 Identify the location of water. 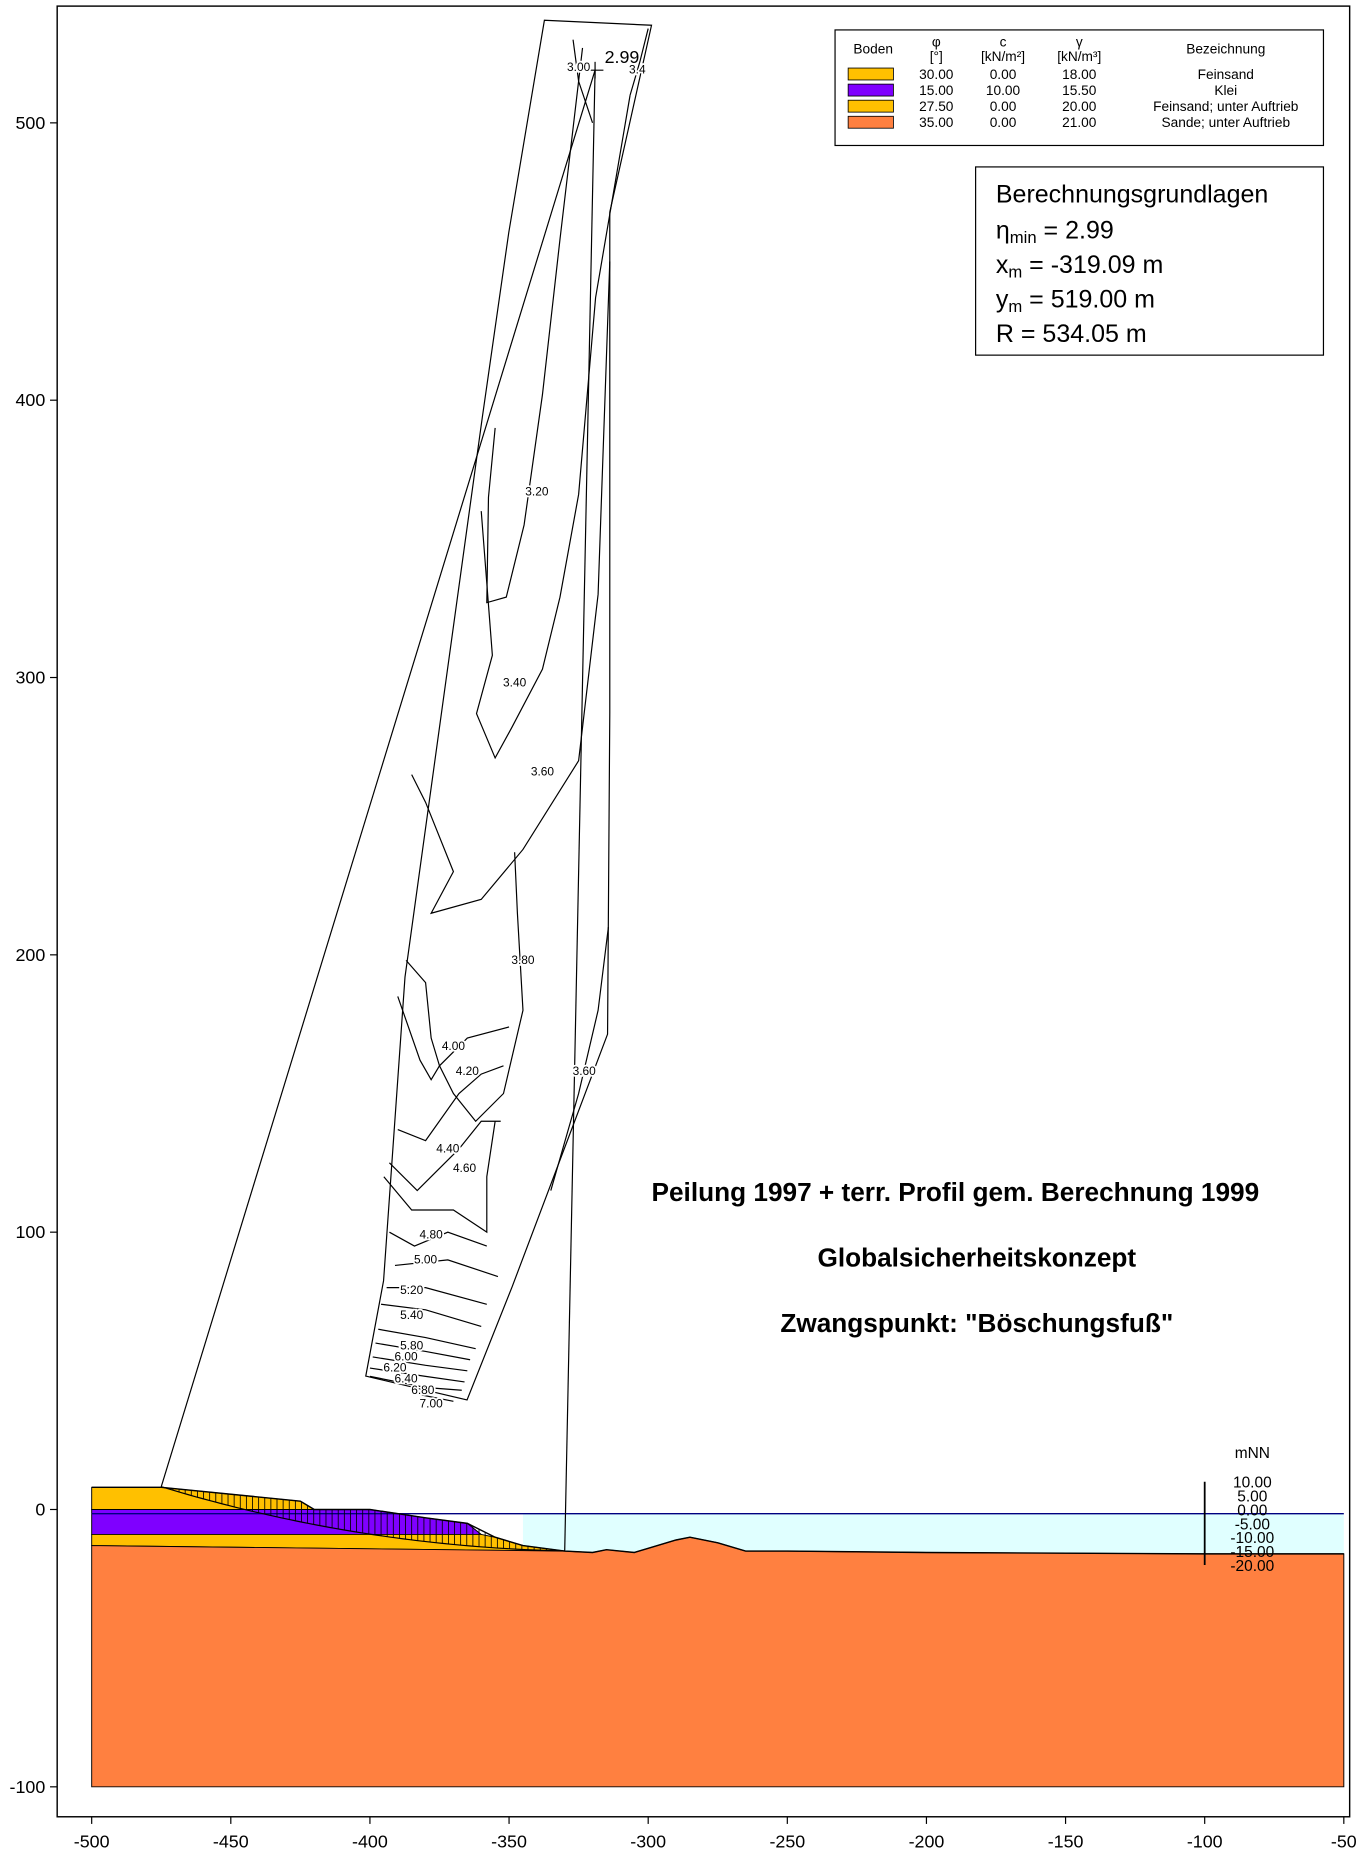
(933, 1533).